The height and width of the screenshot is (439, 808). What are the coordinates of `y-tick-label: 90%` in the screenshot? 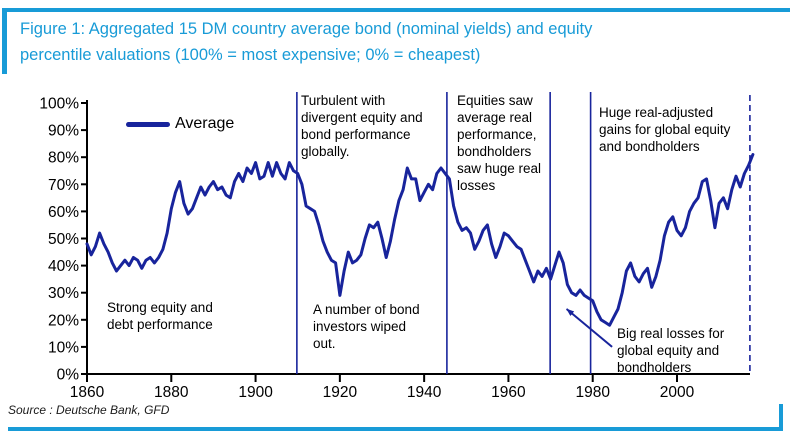 It's located at (63, 131).